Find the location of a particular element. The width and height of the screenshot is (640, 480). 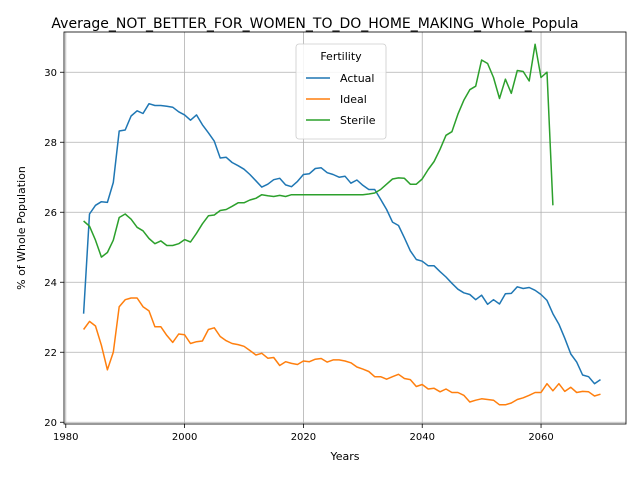

y-tick-label: 22 is located at coordinates (50, 353).